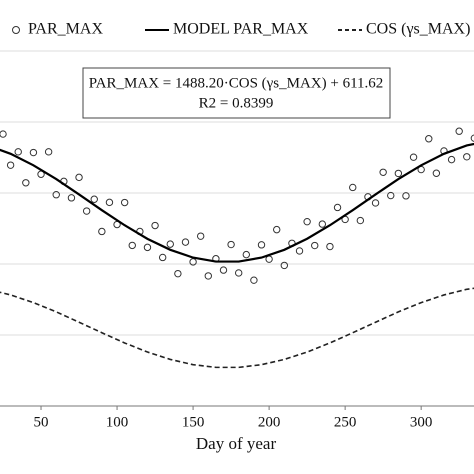 The height and width of the screenshot is (474, 474). Describe the element at coordinates (241, 29) in the screenshot. I see `legend-label: MODEL PAR_MAX` at that location.